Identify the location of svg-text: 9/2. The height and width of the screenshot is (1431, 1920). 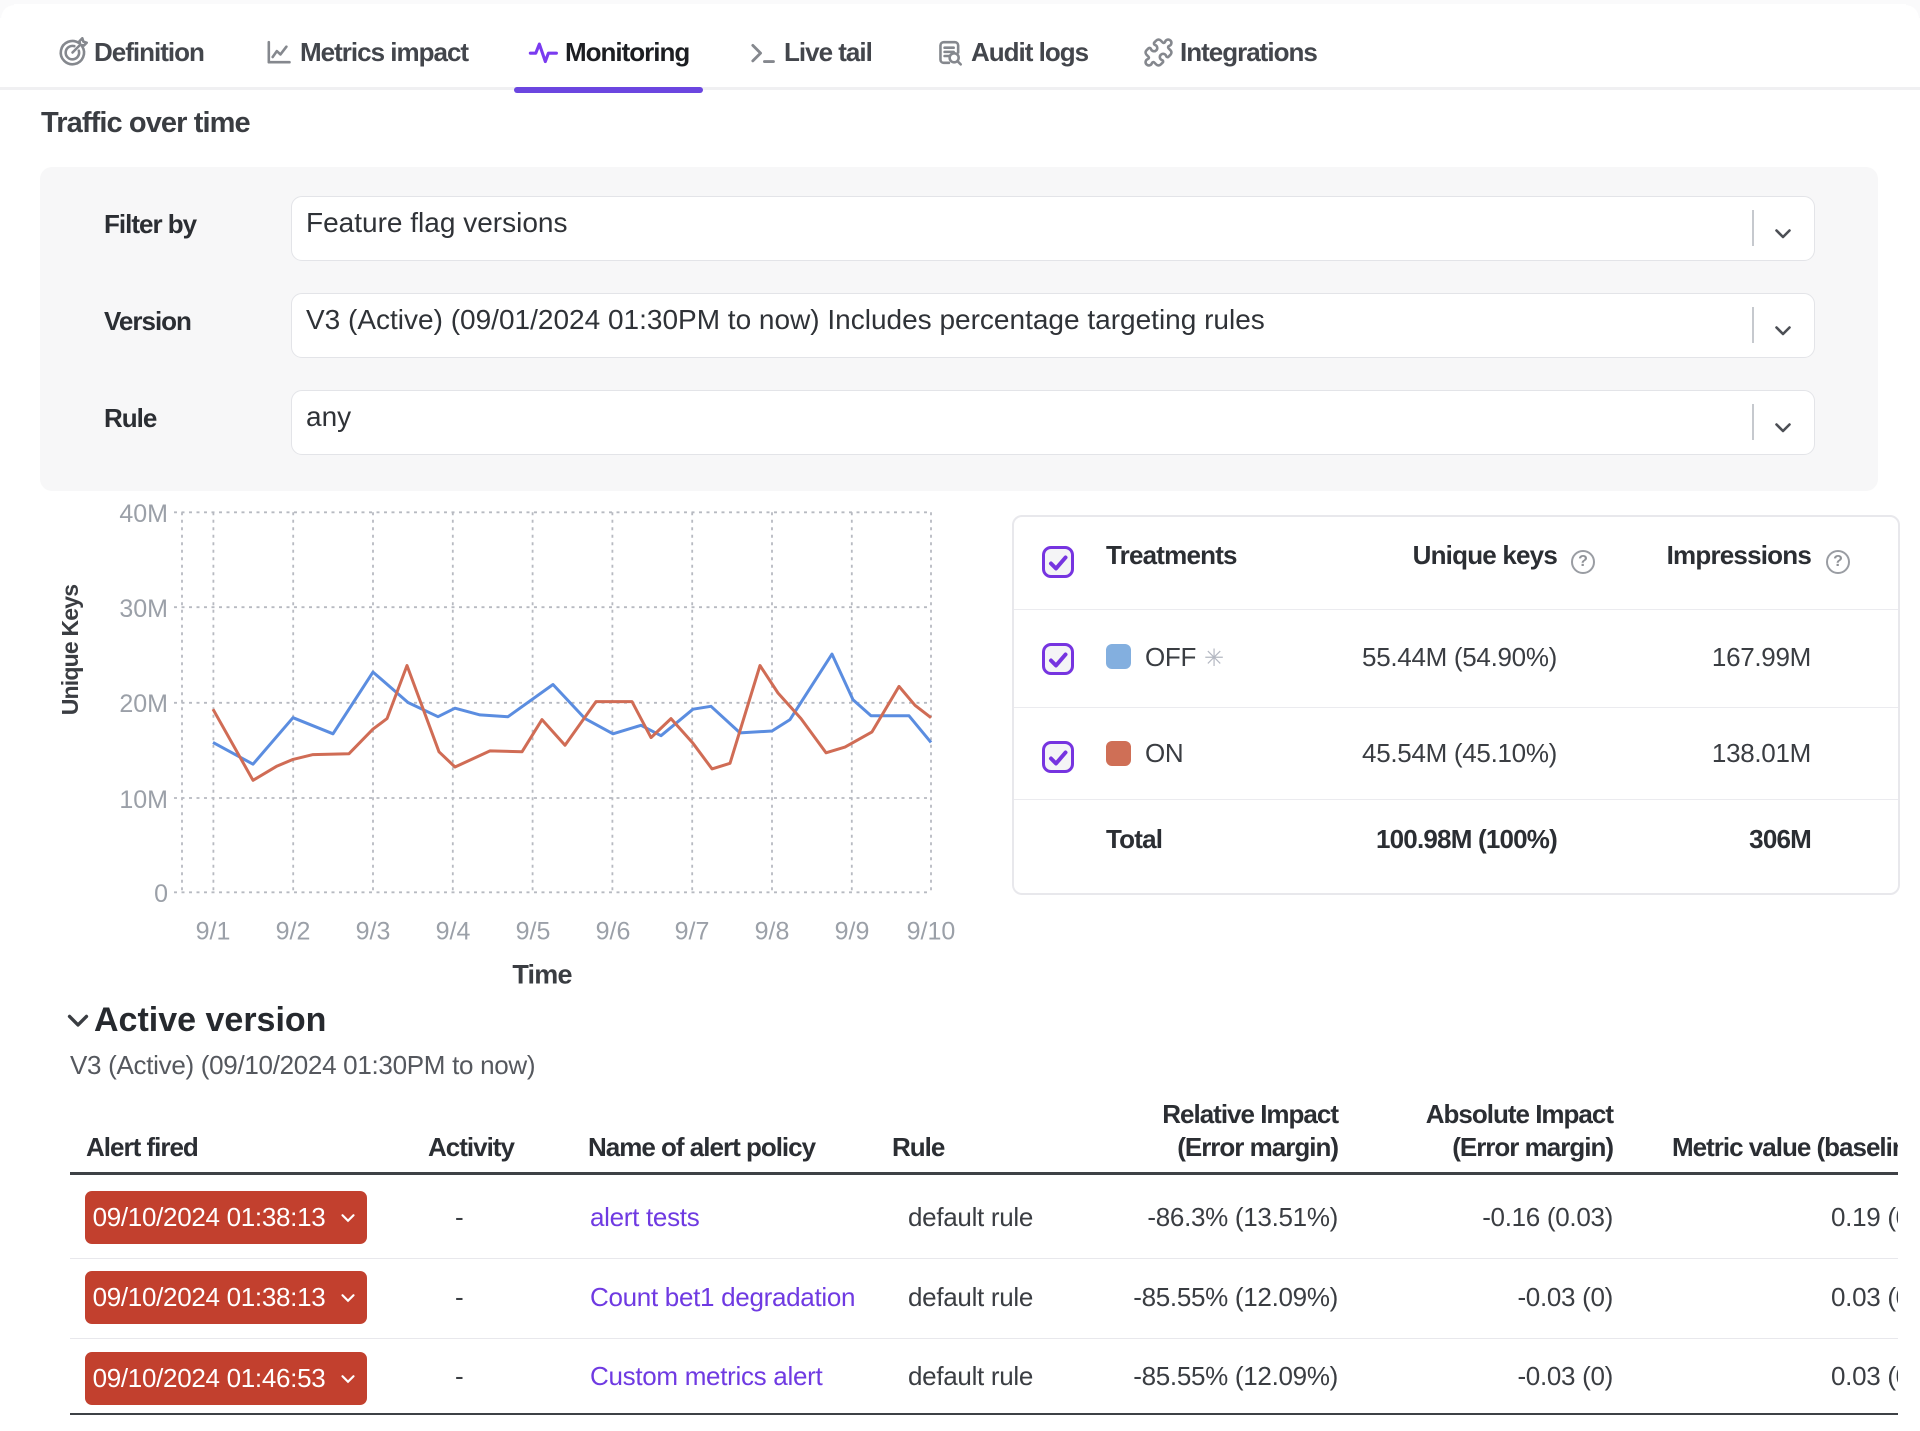
(293, 932).